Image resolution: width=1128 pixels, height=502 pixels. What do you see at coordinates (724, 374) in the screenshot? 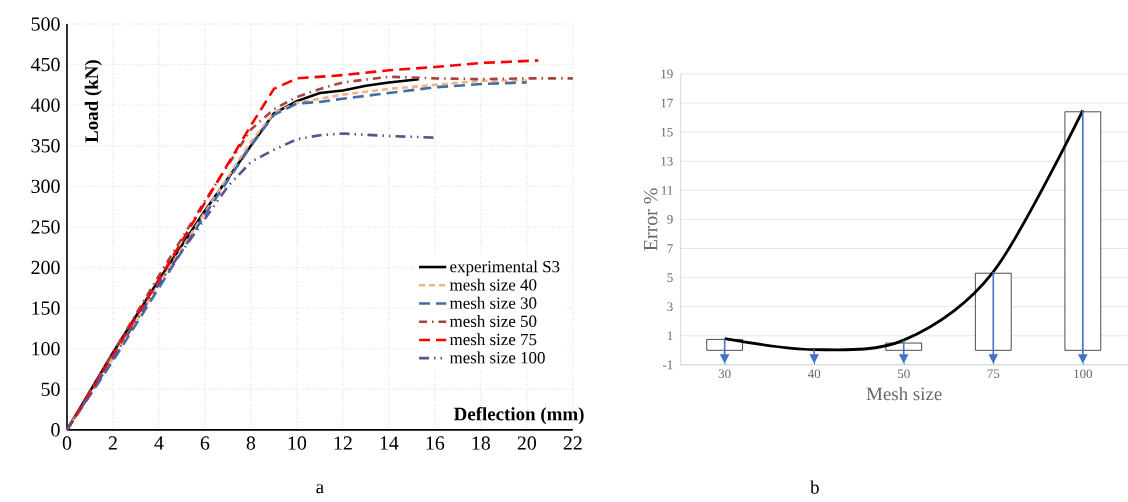
I see `x-tick-label: 30` at bounding box center [724, 374].